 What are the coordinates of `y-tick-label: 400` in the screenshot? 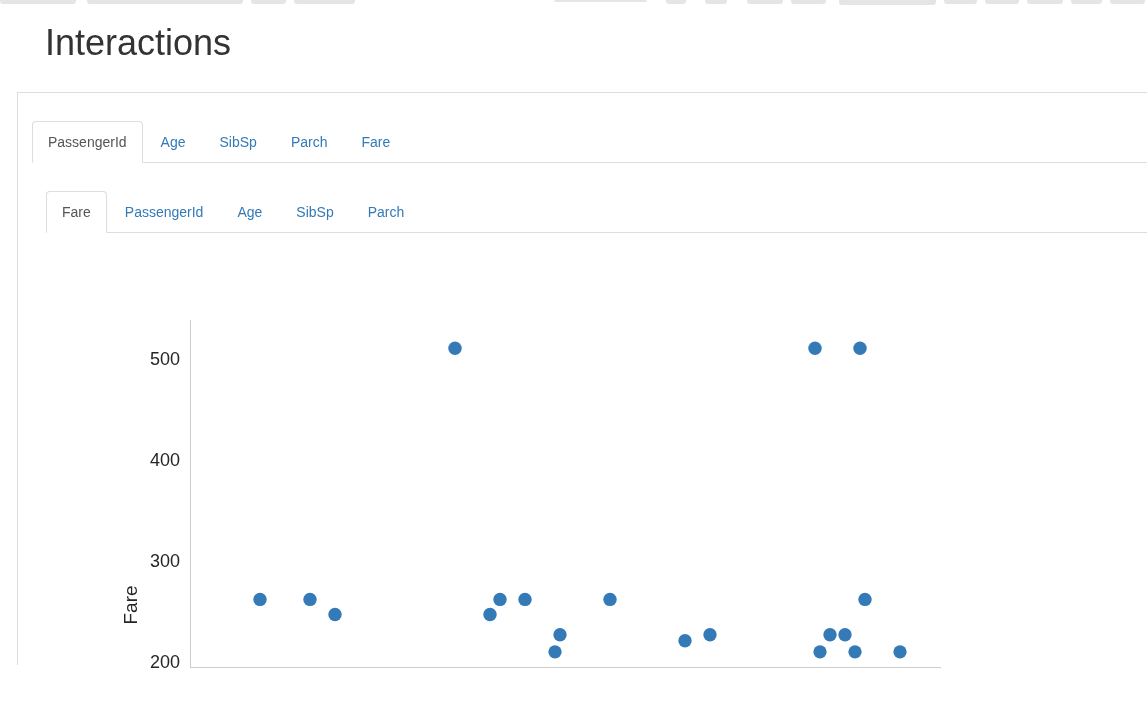 It's located at (164, 460).